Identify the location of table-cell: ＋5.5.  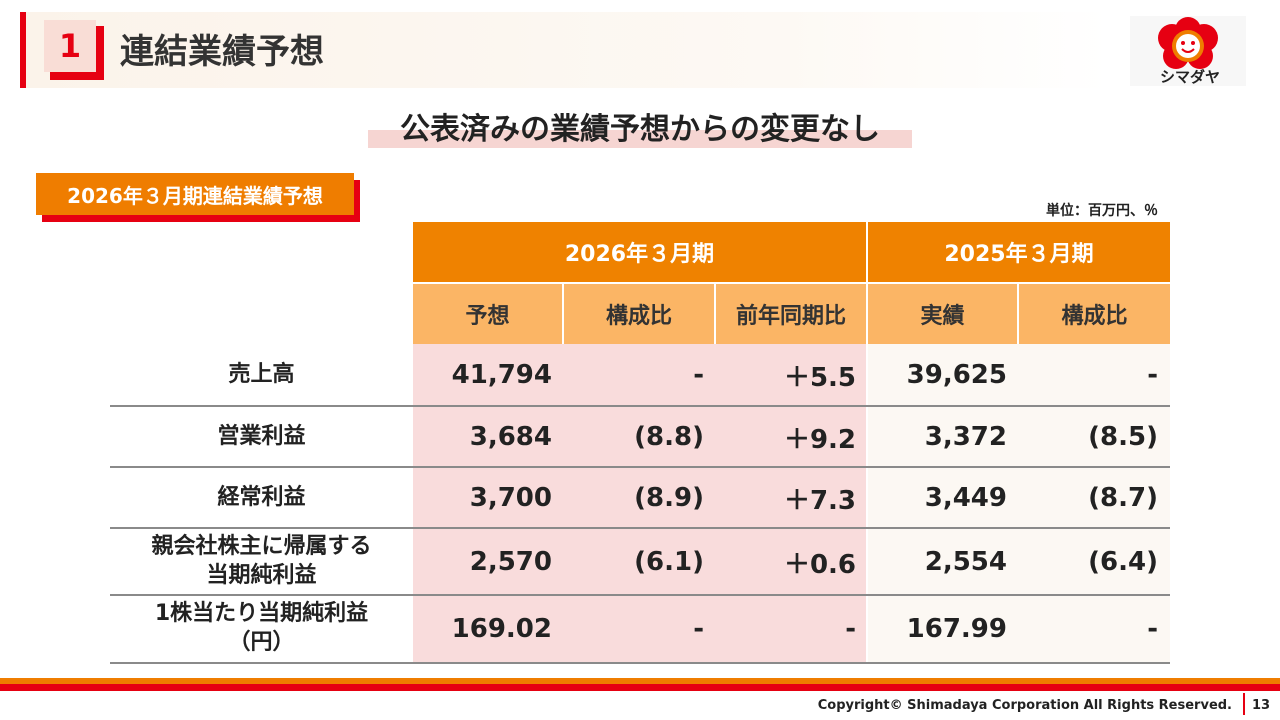
(819, 377).